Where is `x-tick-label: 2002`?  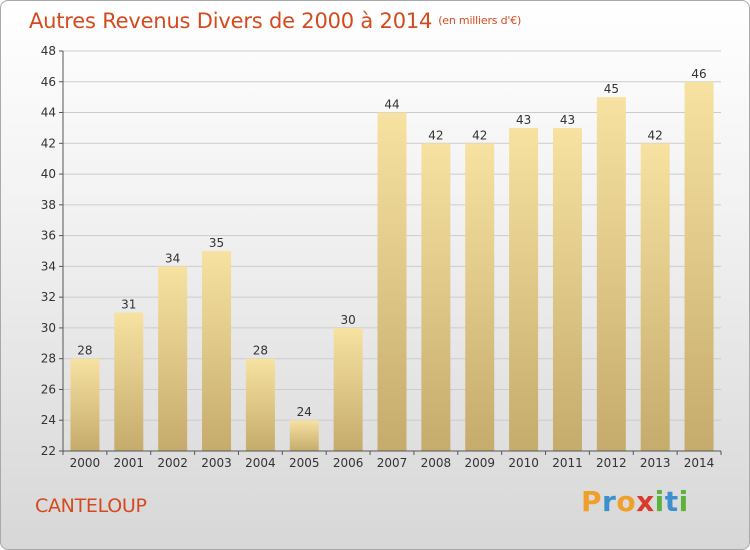
x-tick-label: 2002 is located at coordinates (172, 463).